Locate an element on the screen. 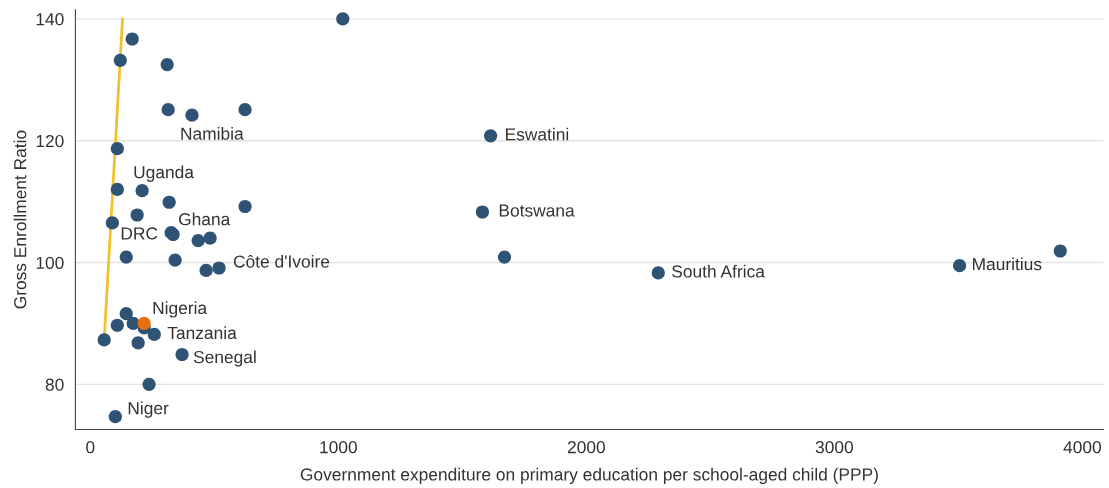  y-tick-label: 120 is located at coordinates (50, 141).